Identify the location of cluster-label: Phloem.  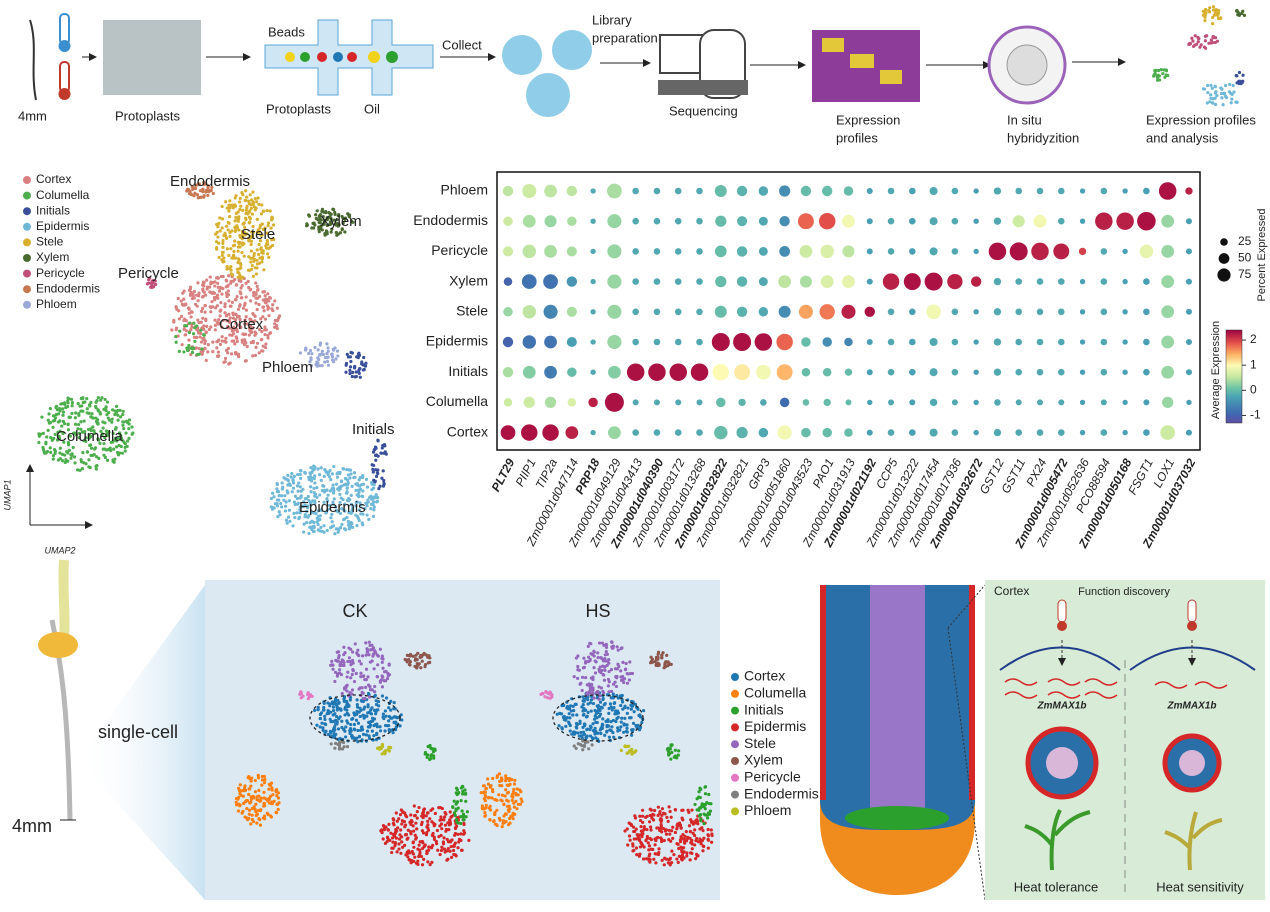
(287, 367).